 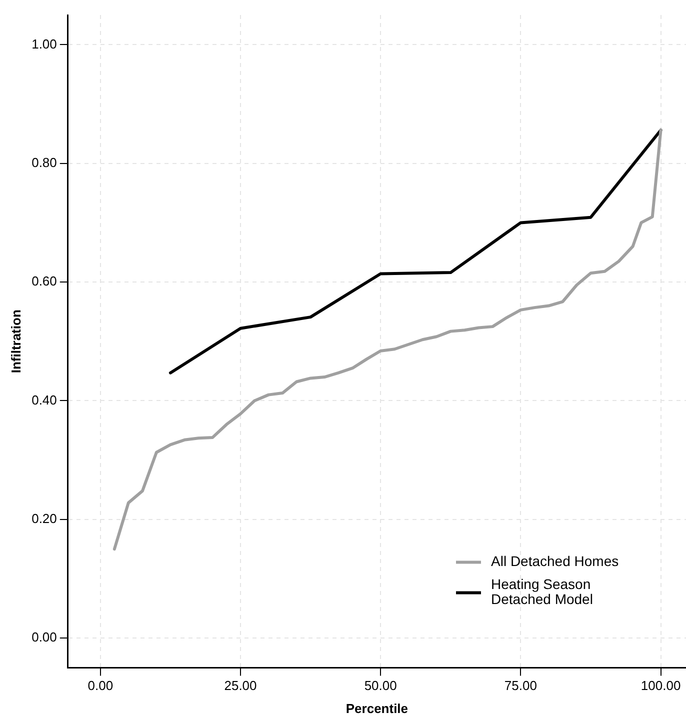 I want to click on y-axis-title: Infiltration, so click(x=16, y=342).